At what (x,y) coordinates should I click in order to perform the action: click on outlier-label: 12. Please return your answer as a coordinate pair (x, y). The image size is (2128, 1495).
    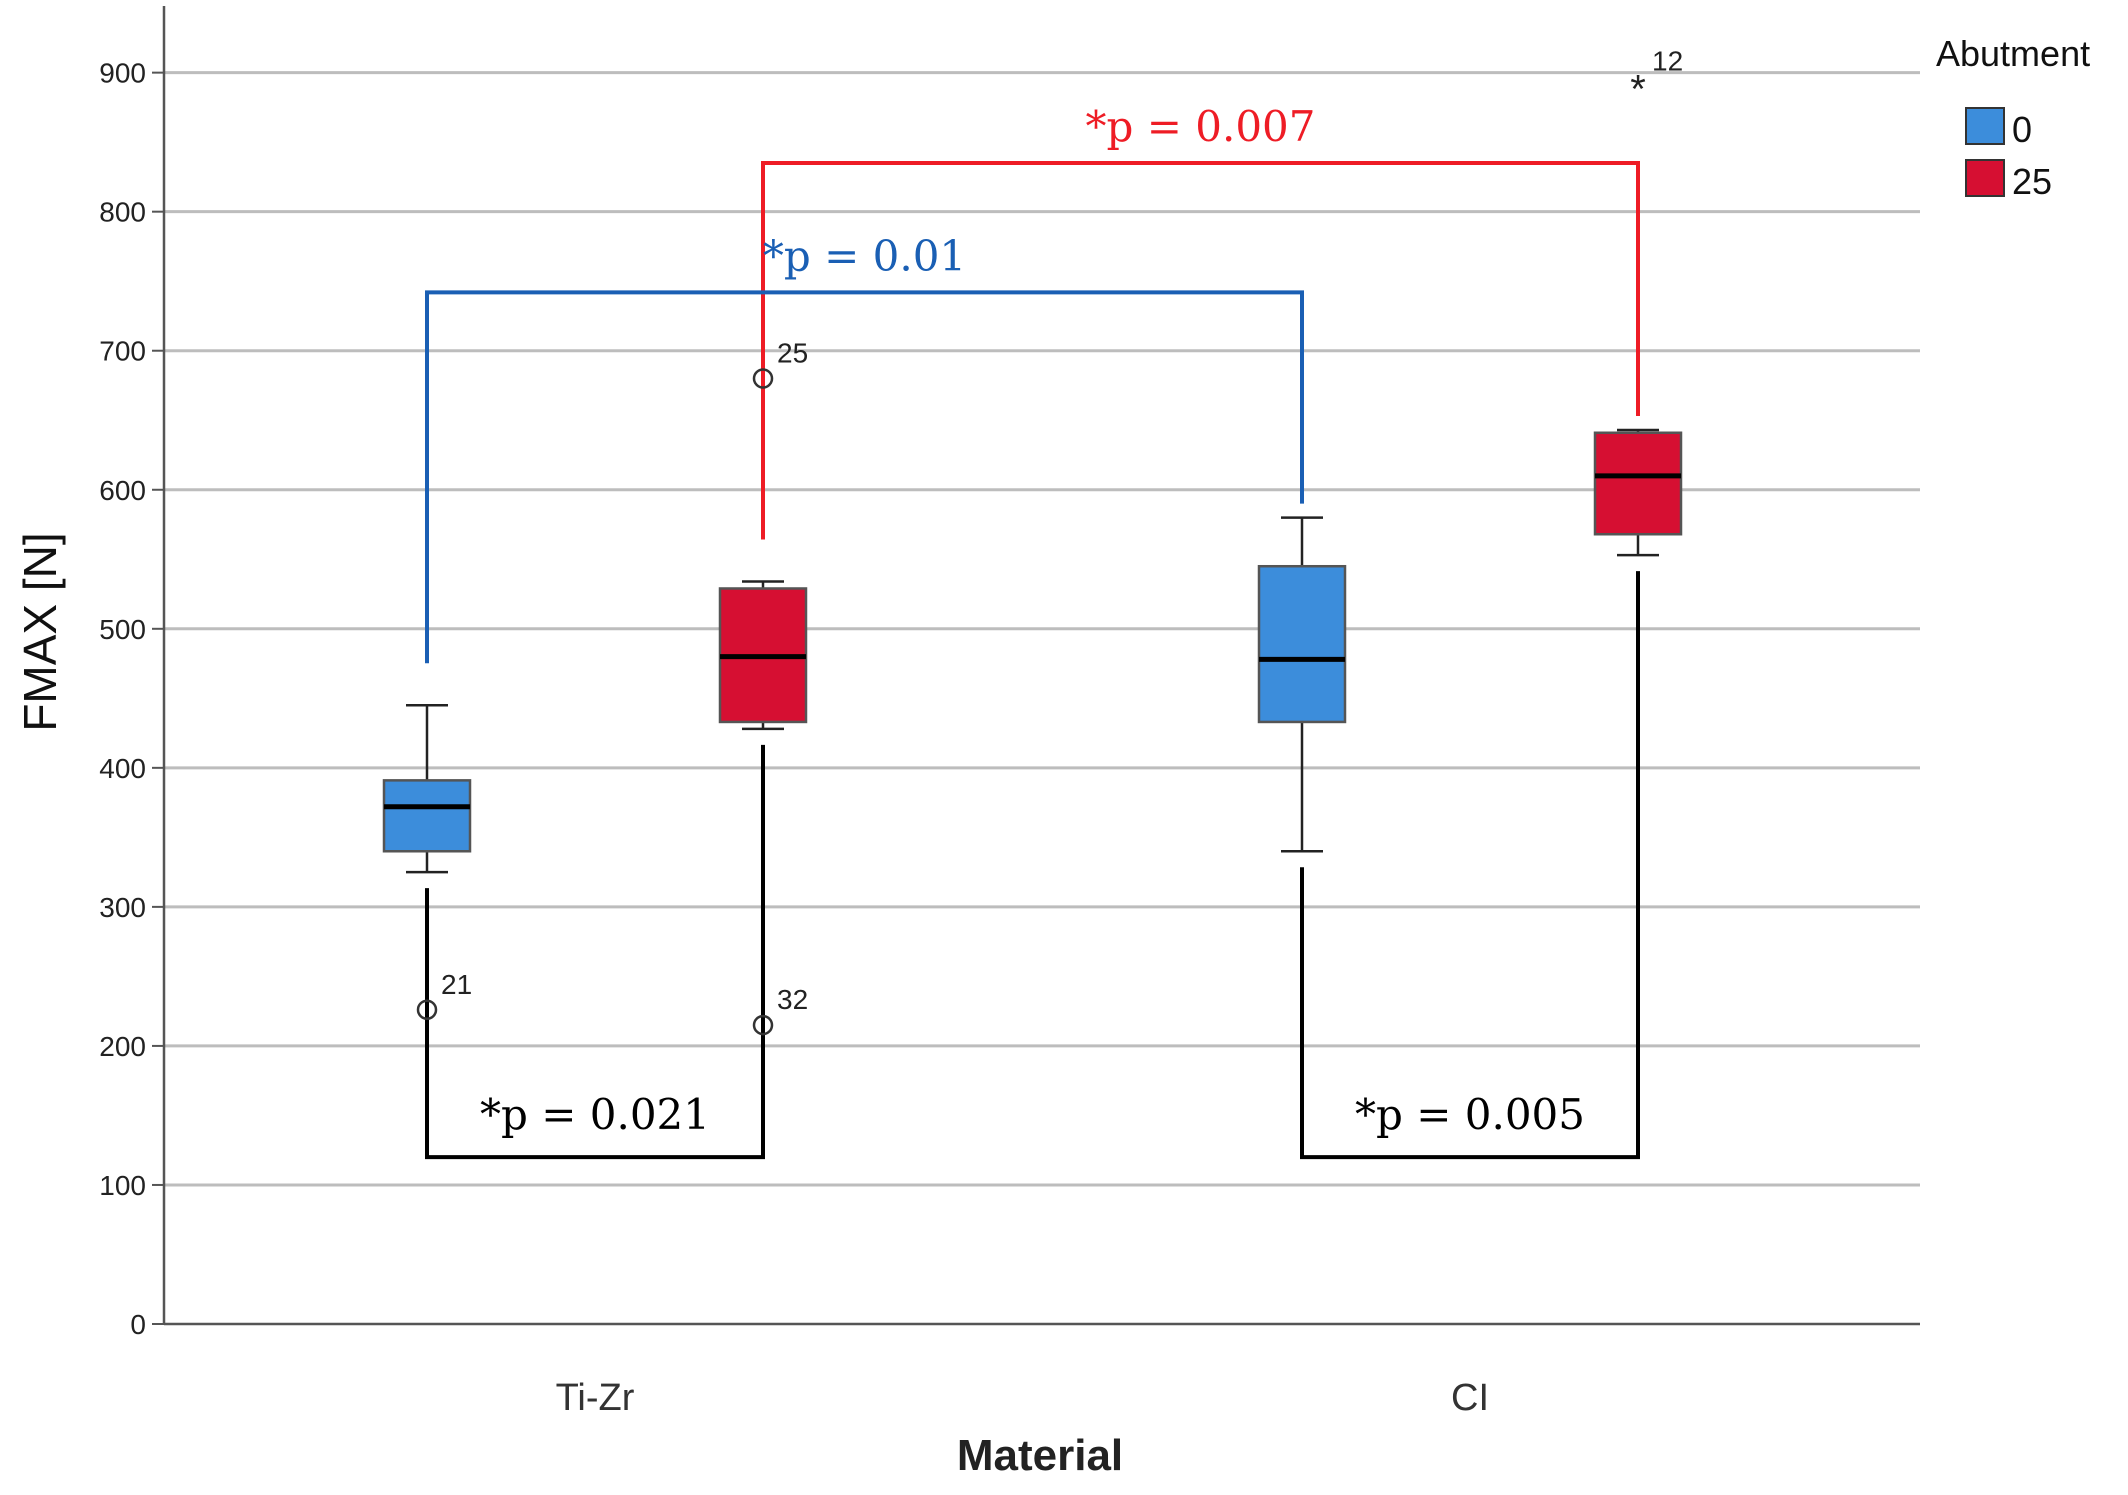
    Looking at the image, I should click on (1667, 61).